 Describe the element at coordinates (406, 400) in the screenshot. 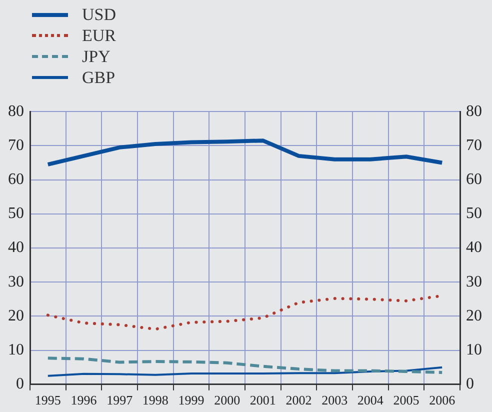

I see `x-tick-label: 2005` at that location.